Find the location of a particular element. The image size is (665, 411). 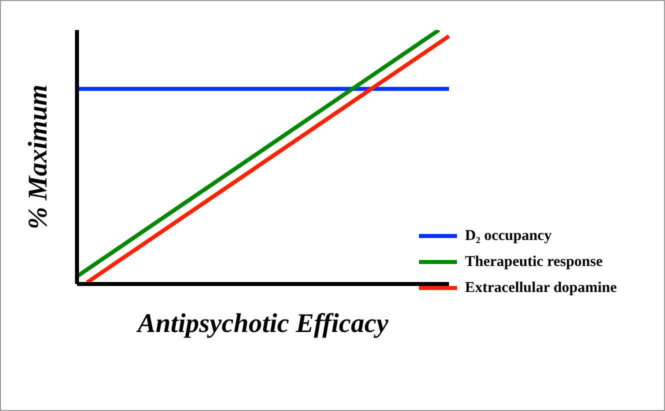

legend-label: Extracellular dopamine is located at coordinates (541, 288).